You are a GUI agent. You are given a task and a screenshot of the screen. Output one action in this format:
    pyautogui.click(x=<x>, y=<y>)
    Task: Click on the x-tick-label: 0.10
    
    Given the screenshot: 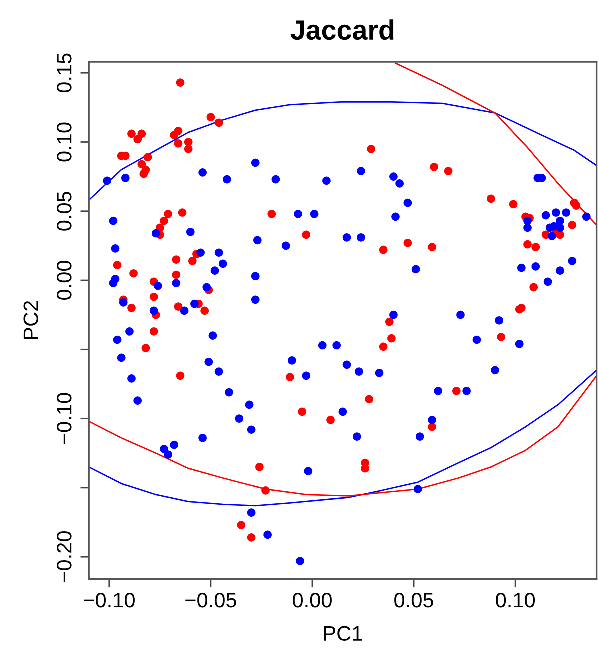 What is the action you would take?
    pyautogui.click(x=516, y=600)
    